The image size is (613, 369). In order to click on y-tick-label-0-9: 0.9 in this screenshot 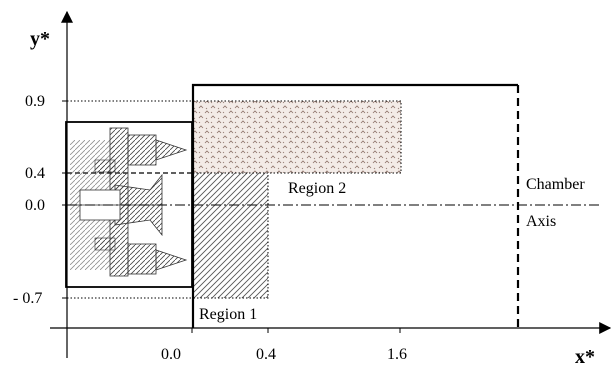, I will do `click(35, 101)`.